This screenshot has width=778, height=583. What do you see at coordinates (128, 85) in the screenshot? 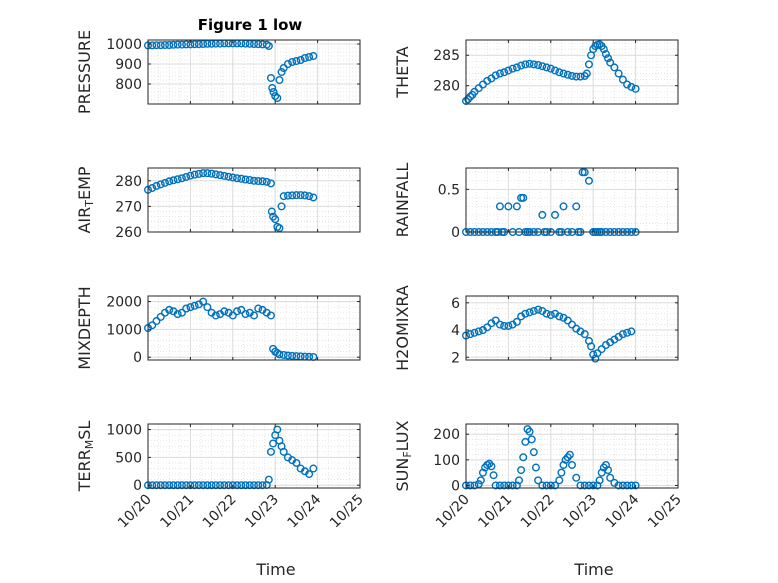
I see `y-tick-label: 800` at bounding box center [128, 85].